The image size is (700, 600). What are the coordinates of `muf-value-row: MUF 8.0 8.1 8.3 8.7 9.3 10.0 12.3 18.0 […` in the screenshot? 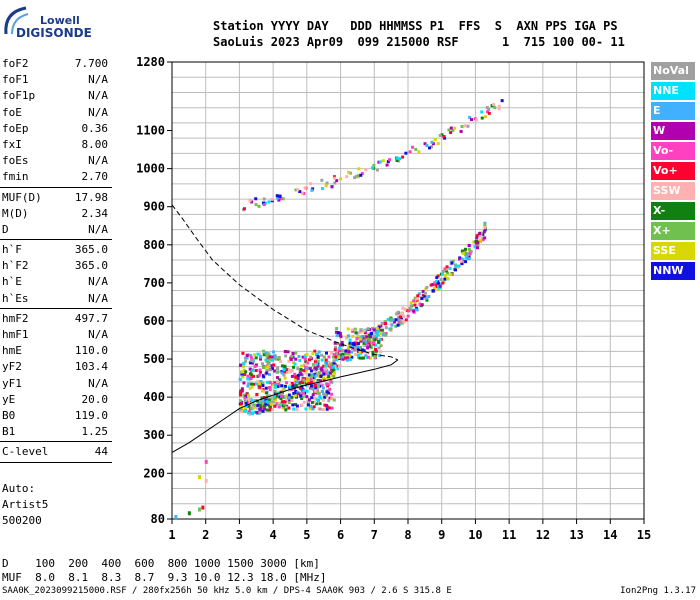 It's located at (164, 577).